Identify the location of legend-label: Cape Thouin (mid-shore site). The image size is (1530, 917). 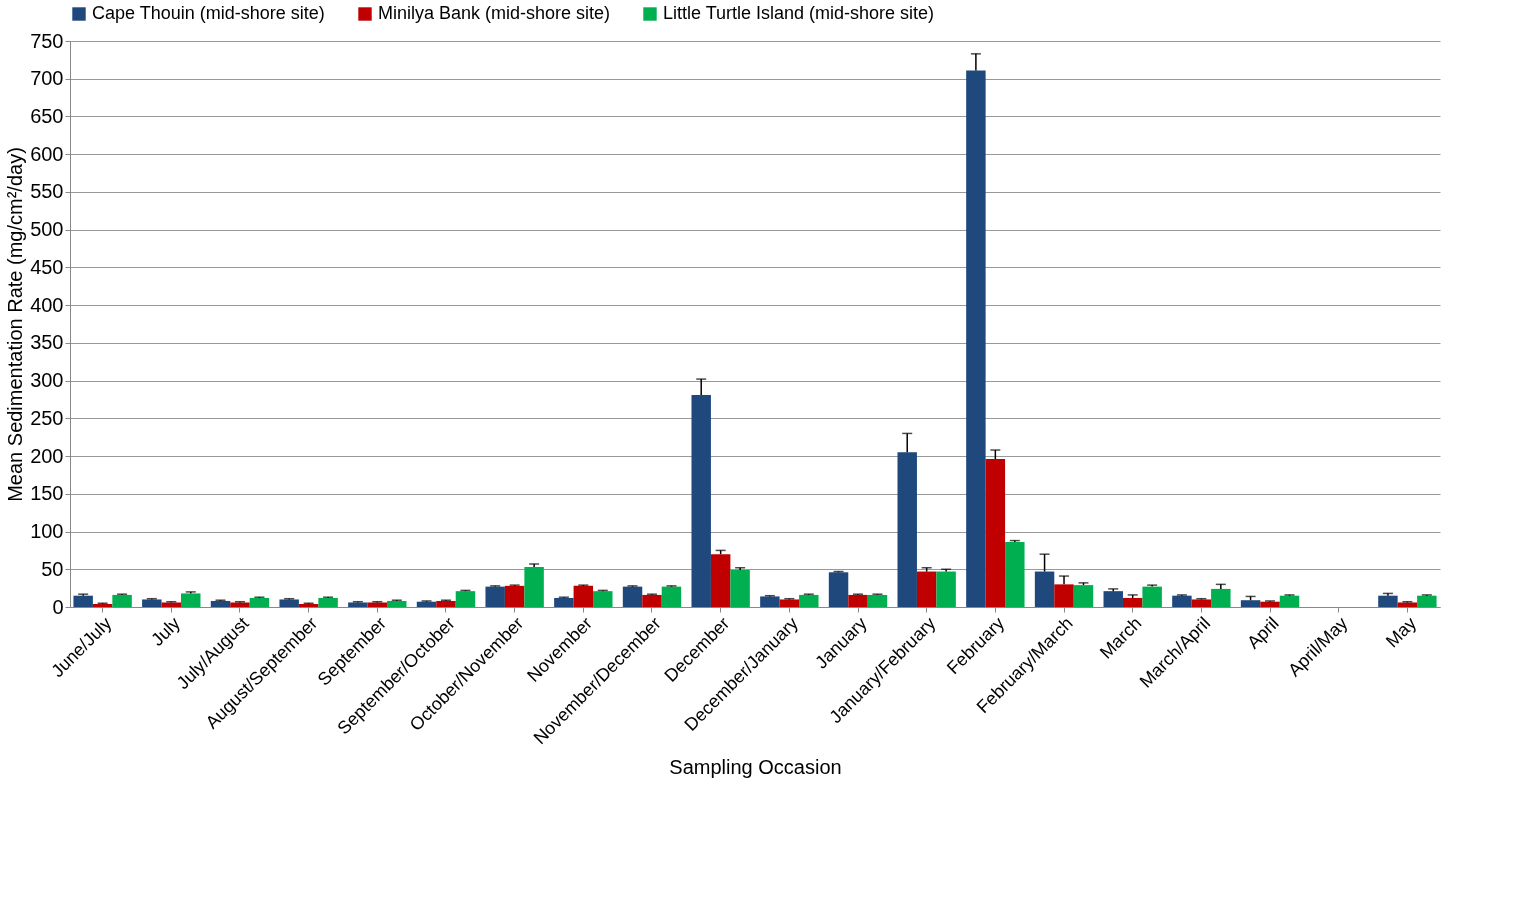
(208, 13).